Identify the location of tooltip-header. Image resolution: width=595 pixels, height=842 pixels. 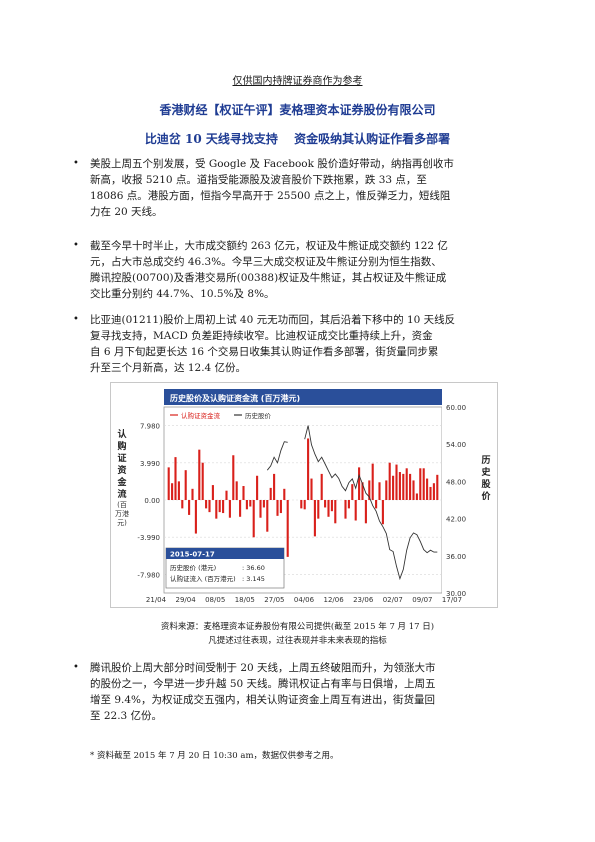
(225, 553).